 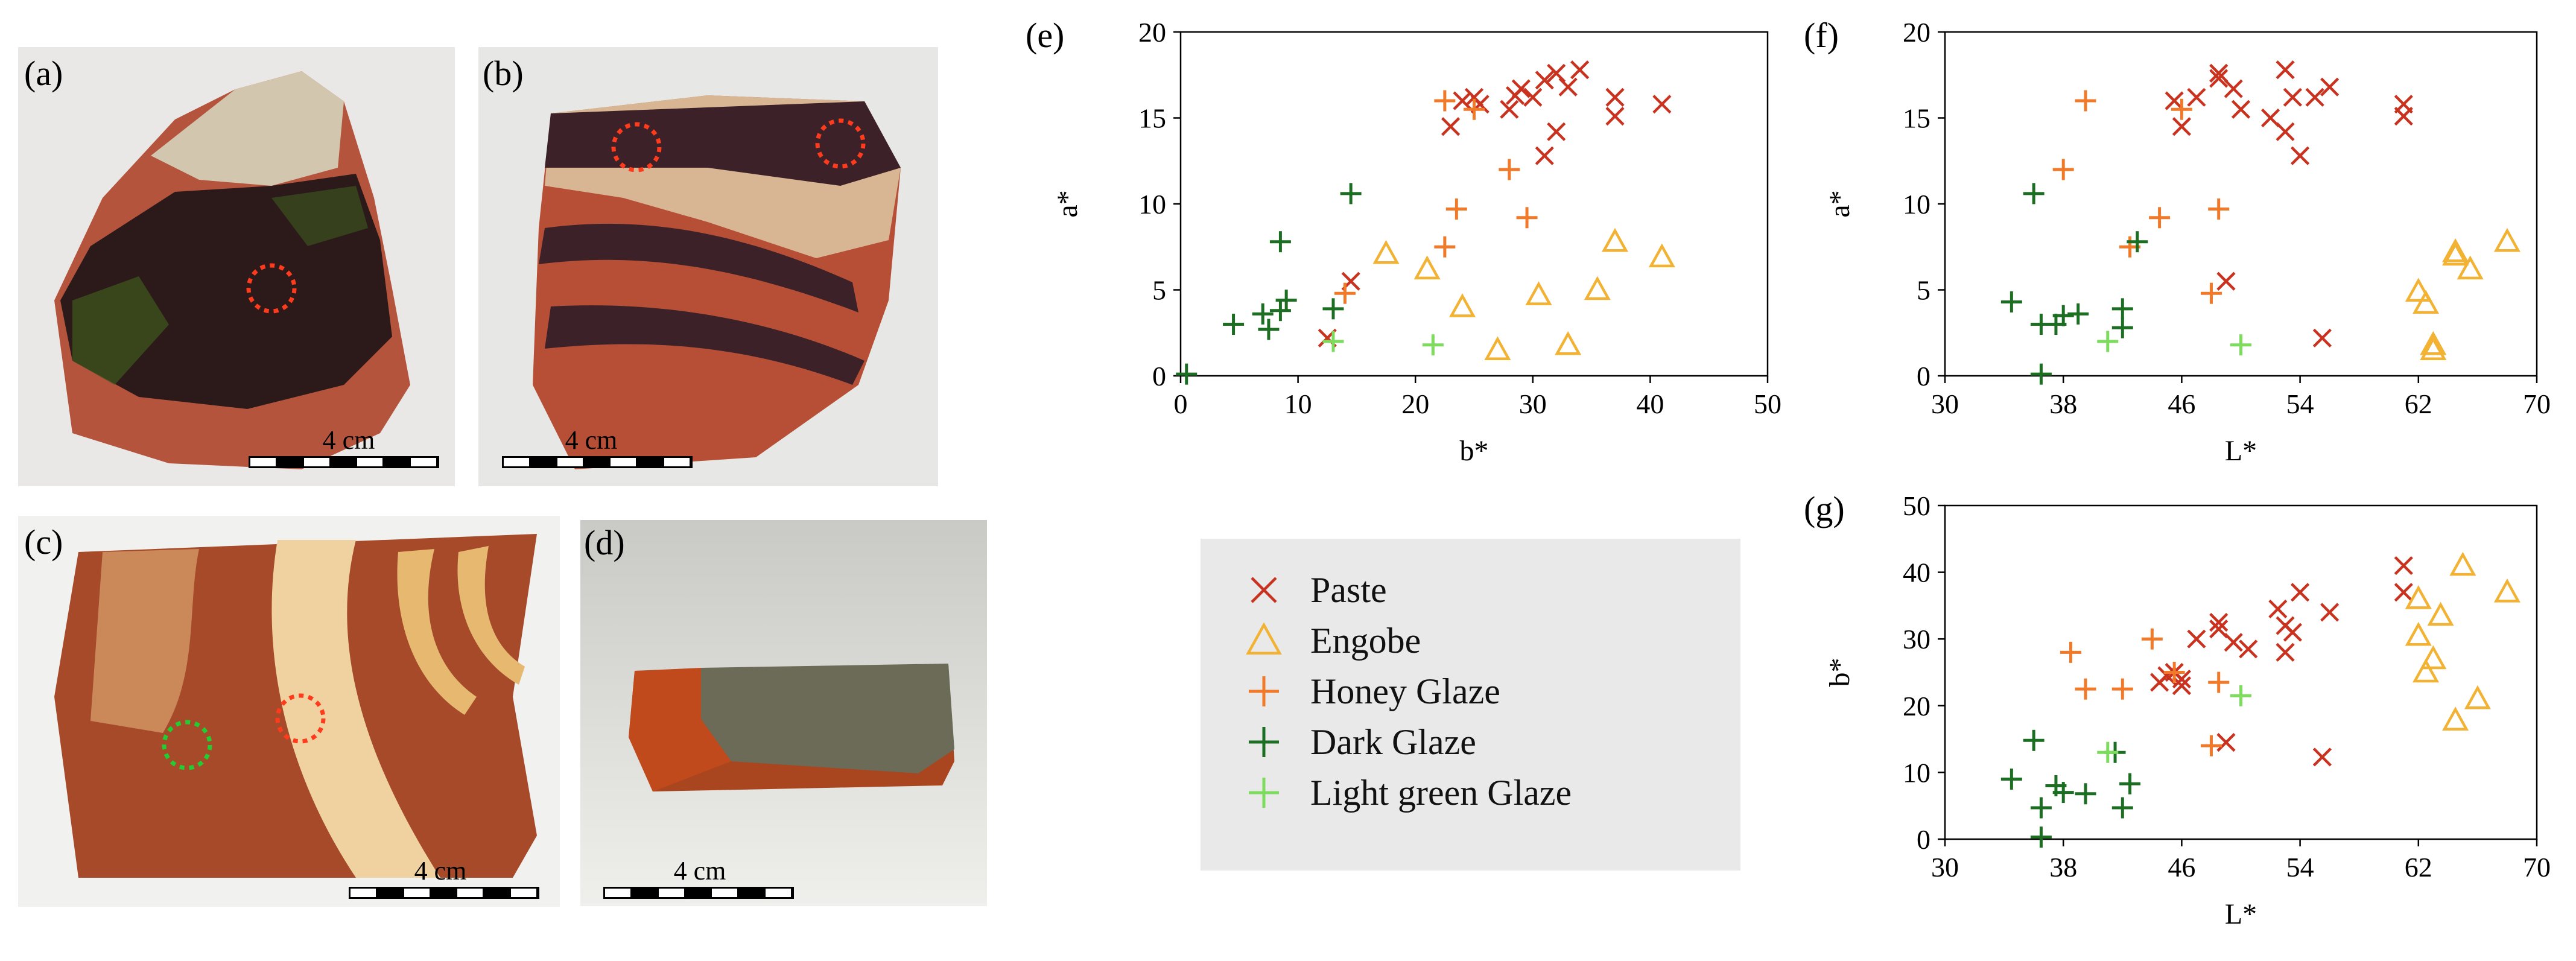 I want to click on x-tick-label: 0, so click(x=1181, y=404).